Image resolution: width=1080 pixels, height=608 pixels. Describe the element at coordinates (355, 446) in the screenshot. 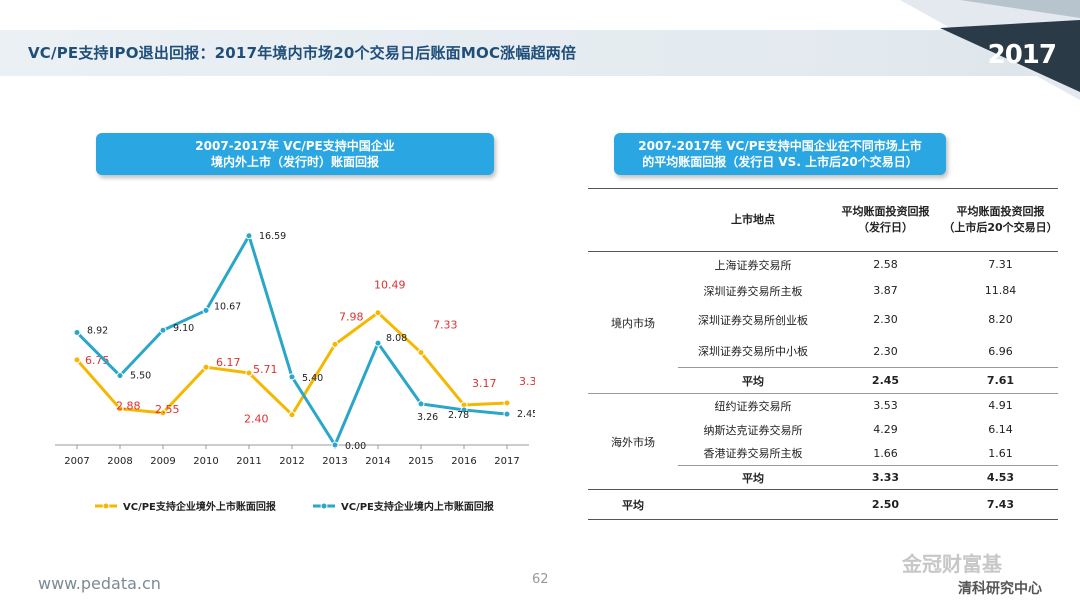

I see `data-label: 0.00` at that location.